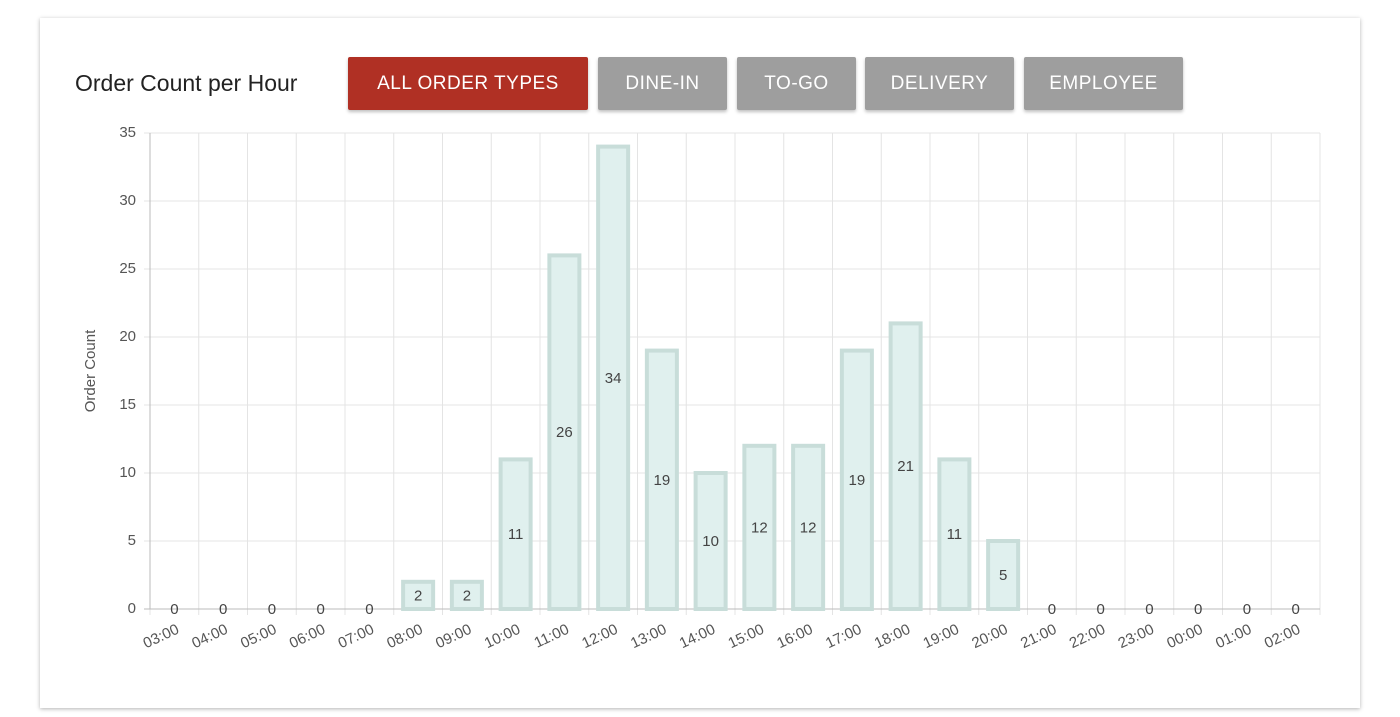 Image resolution: width=1400 pixels, height=717 pixels. I want to click on x-tick-label: 23:00, so click(1136, 636).